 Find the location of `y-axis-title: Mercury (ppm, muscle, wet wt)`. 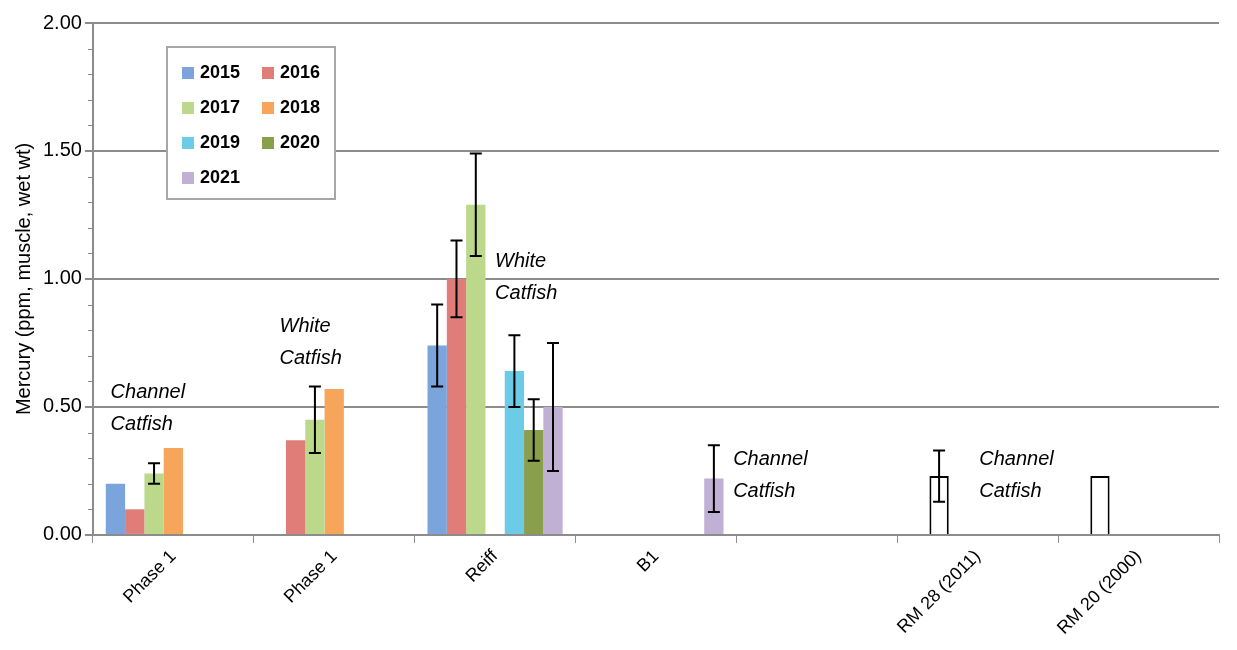

y-axis-title: Mercury (ppm, muscle, wet wt) is located at coordinates (22, 279).